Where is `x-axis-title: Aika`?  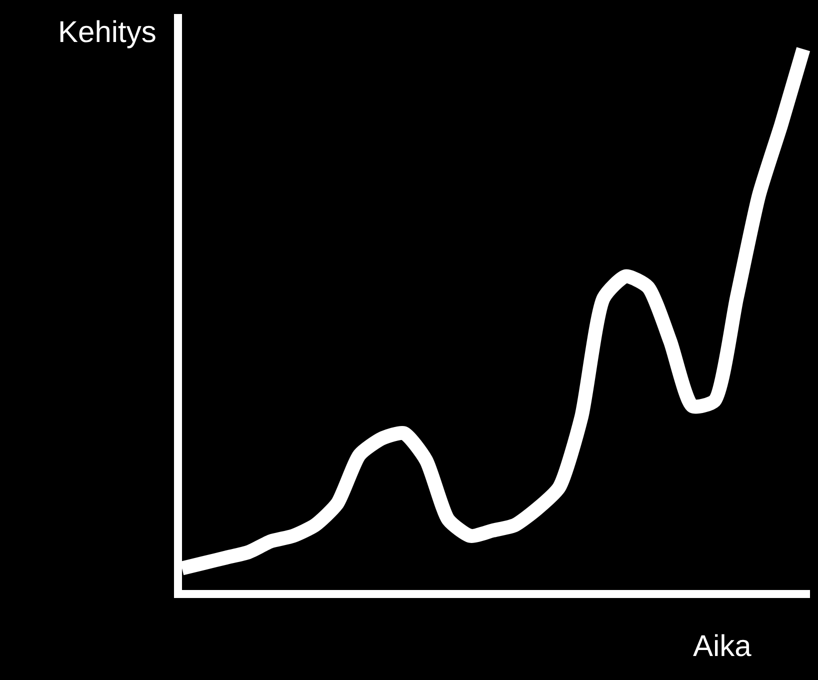 x-axis-title: Aika is located at coordinates (722, 646).